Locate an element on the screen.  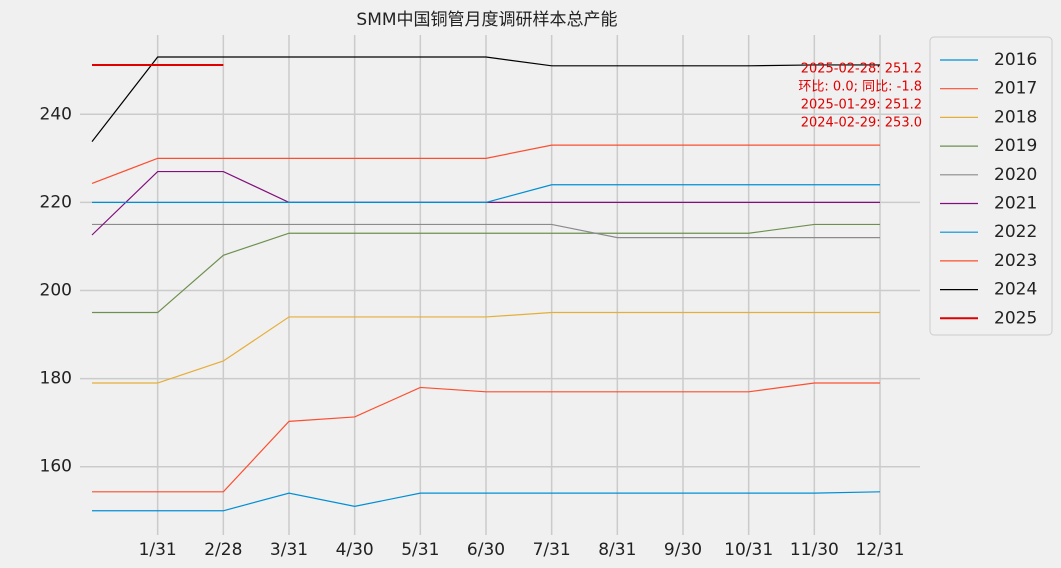
x-tick-label: 6/30 is located at coordinates (486, 550).